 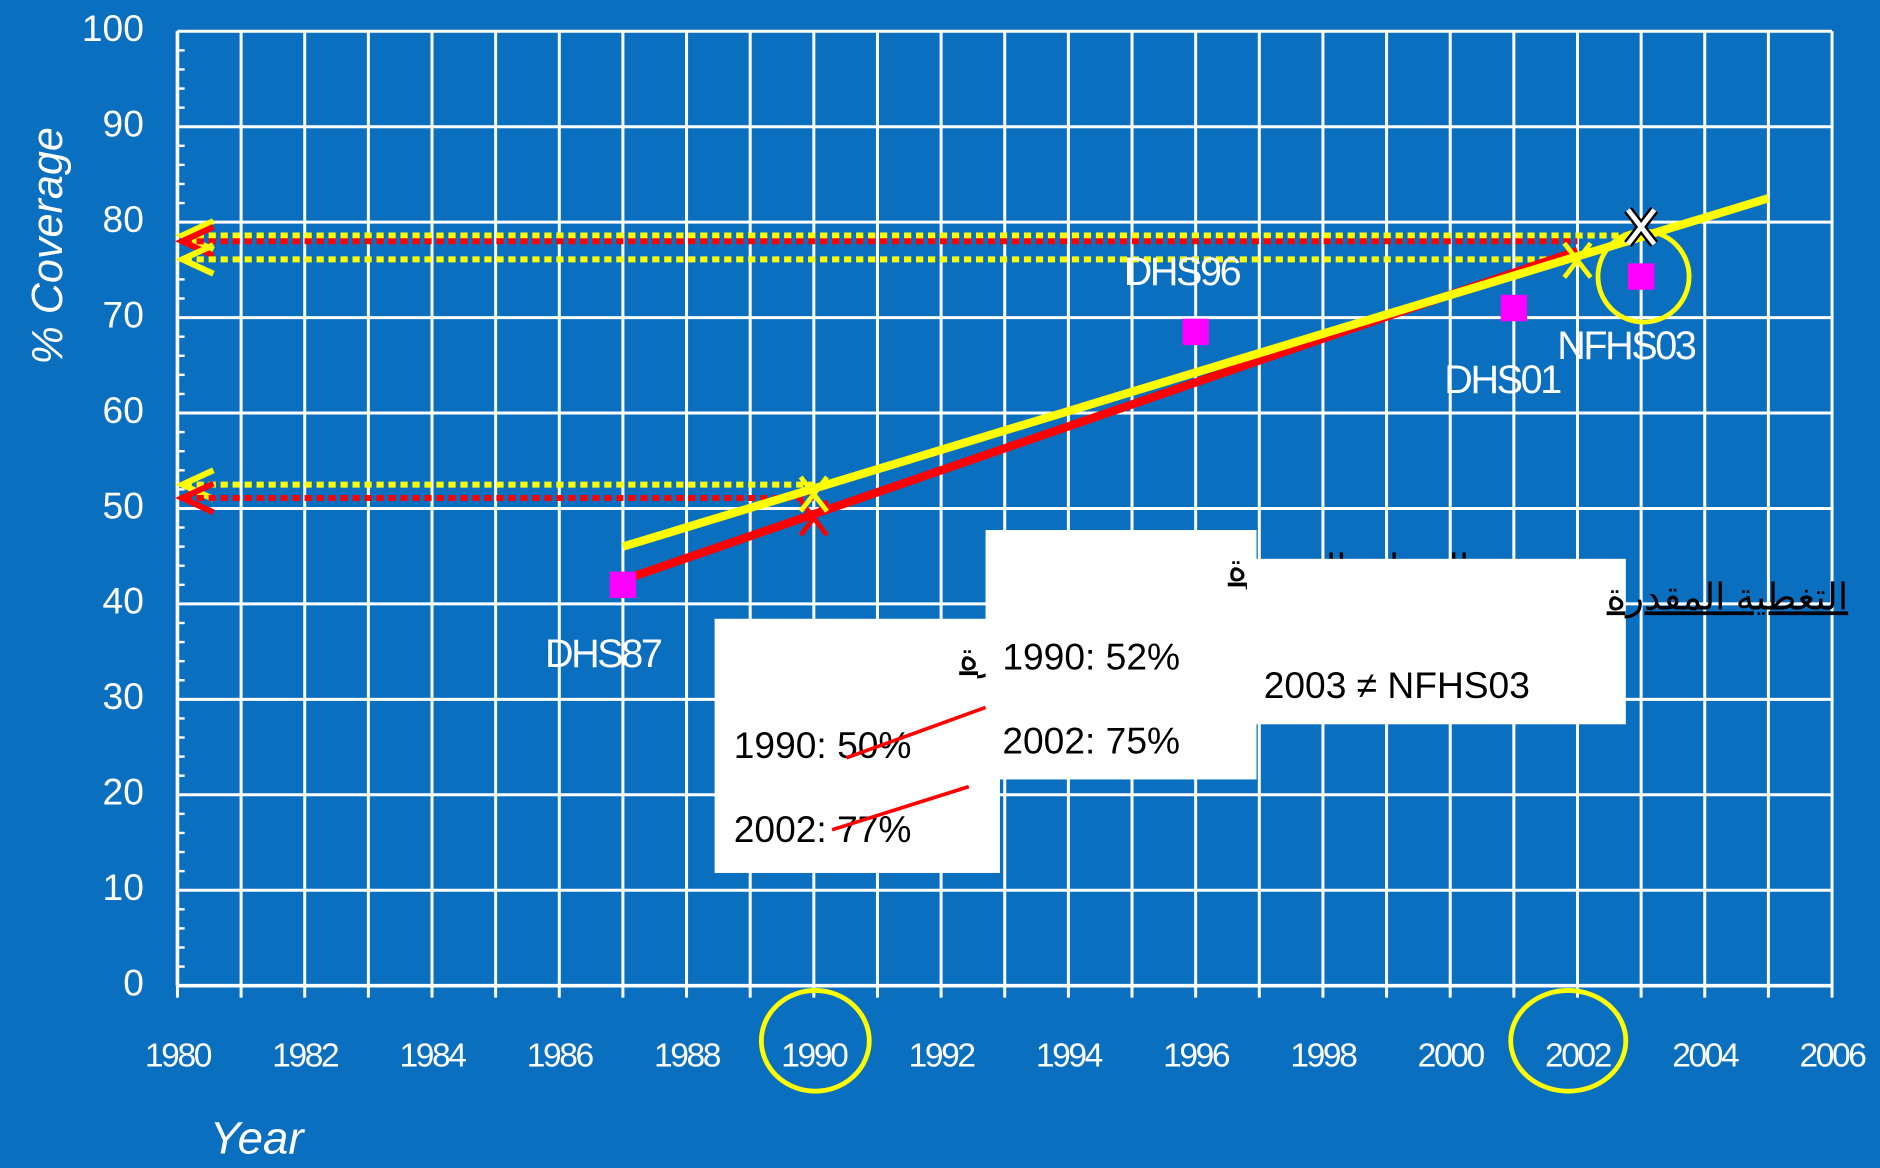 What do you see at coordinates (814, 1055) in the screenshot?
I see `x-tick-label: 1990` at bounding box center [814, 1055].